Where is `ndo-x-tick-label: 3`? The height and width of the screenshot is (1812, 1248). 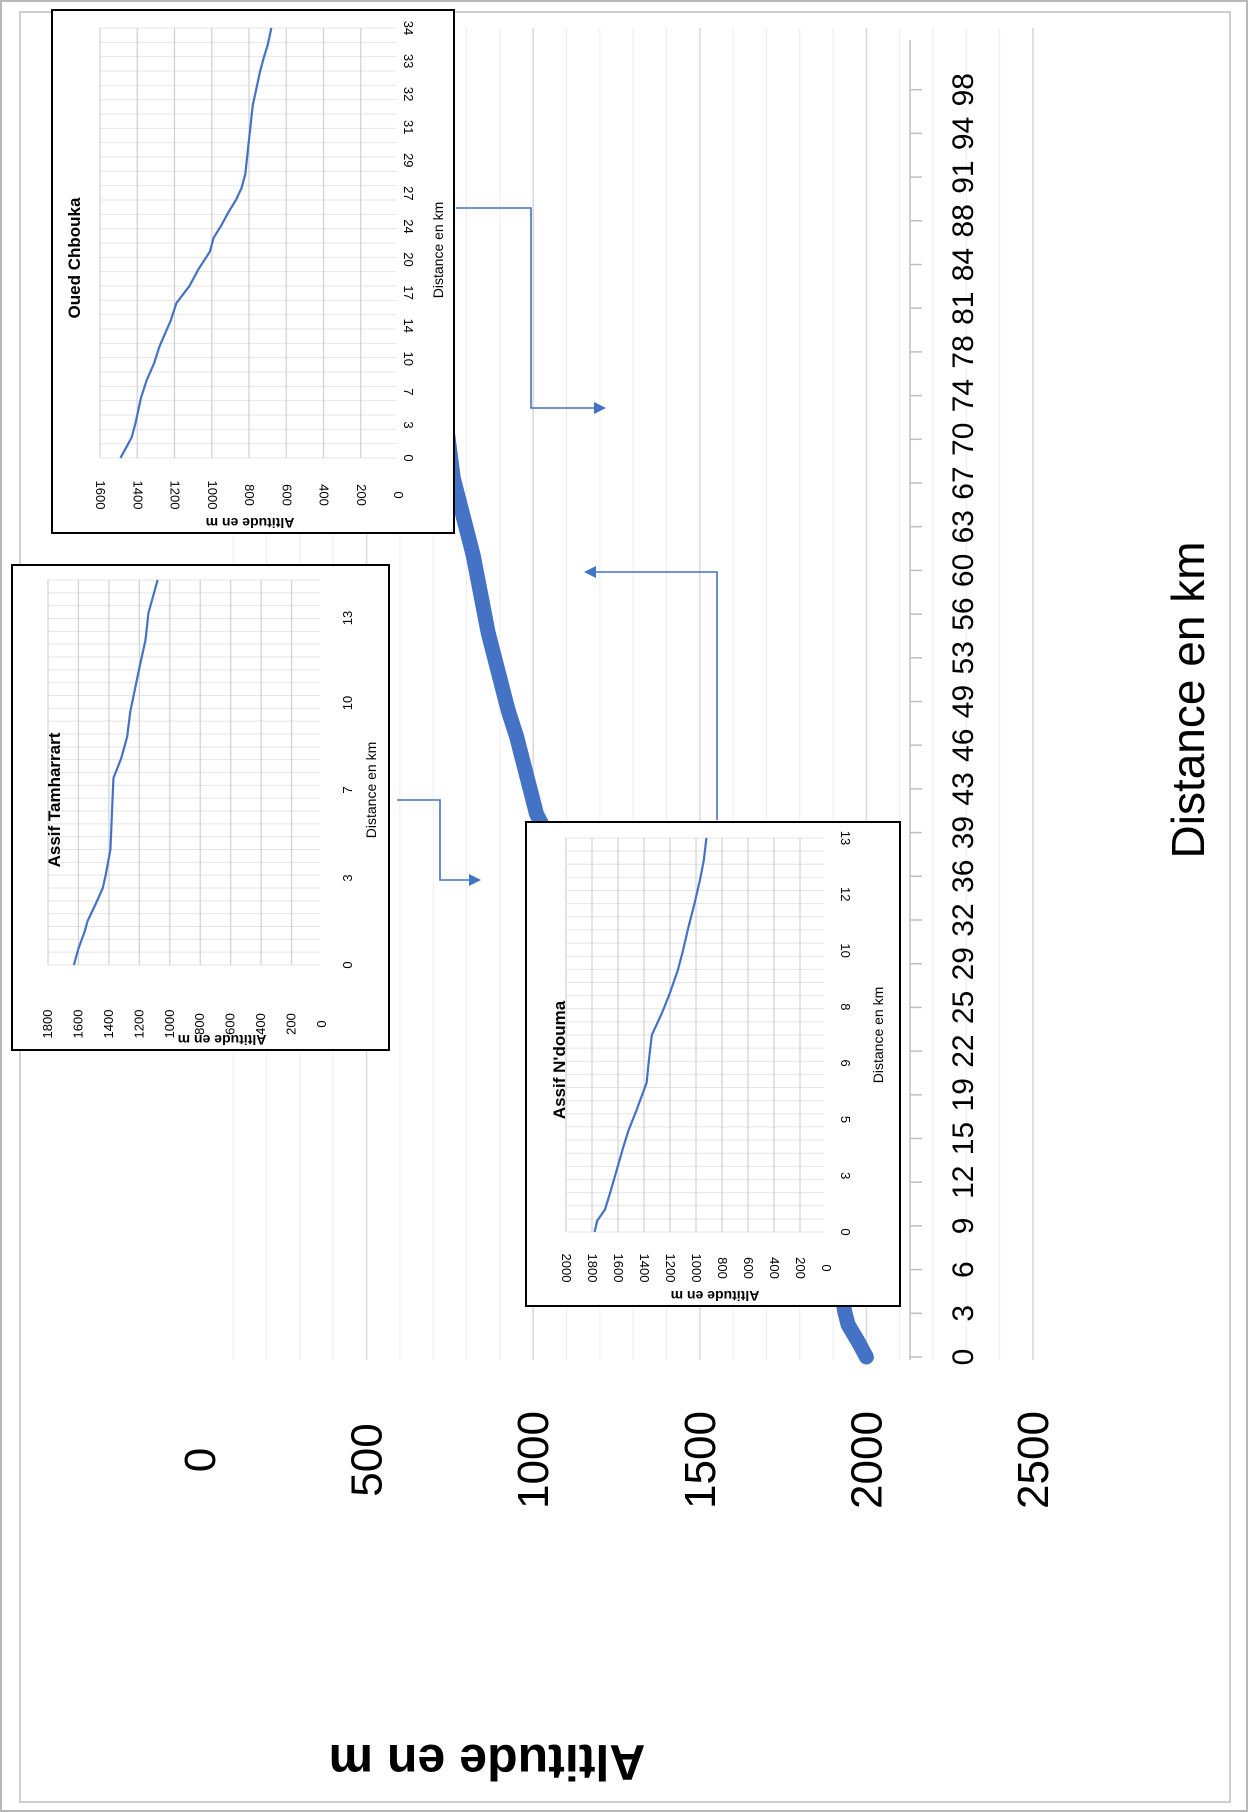 ndo-x-tick-label: 3 is located at coordinates (845, 1175).